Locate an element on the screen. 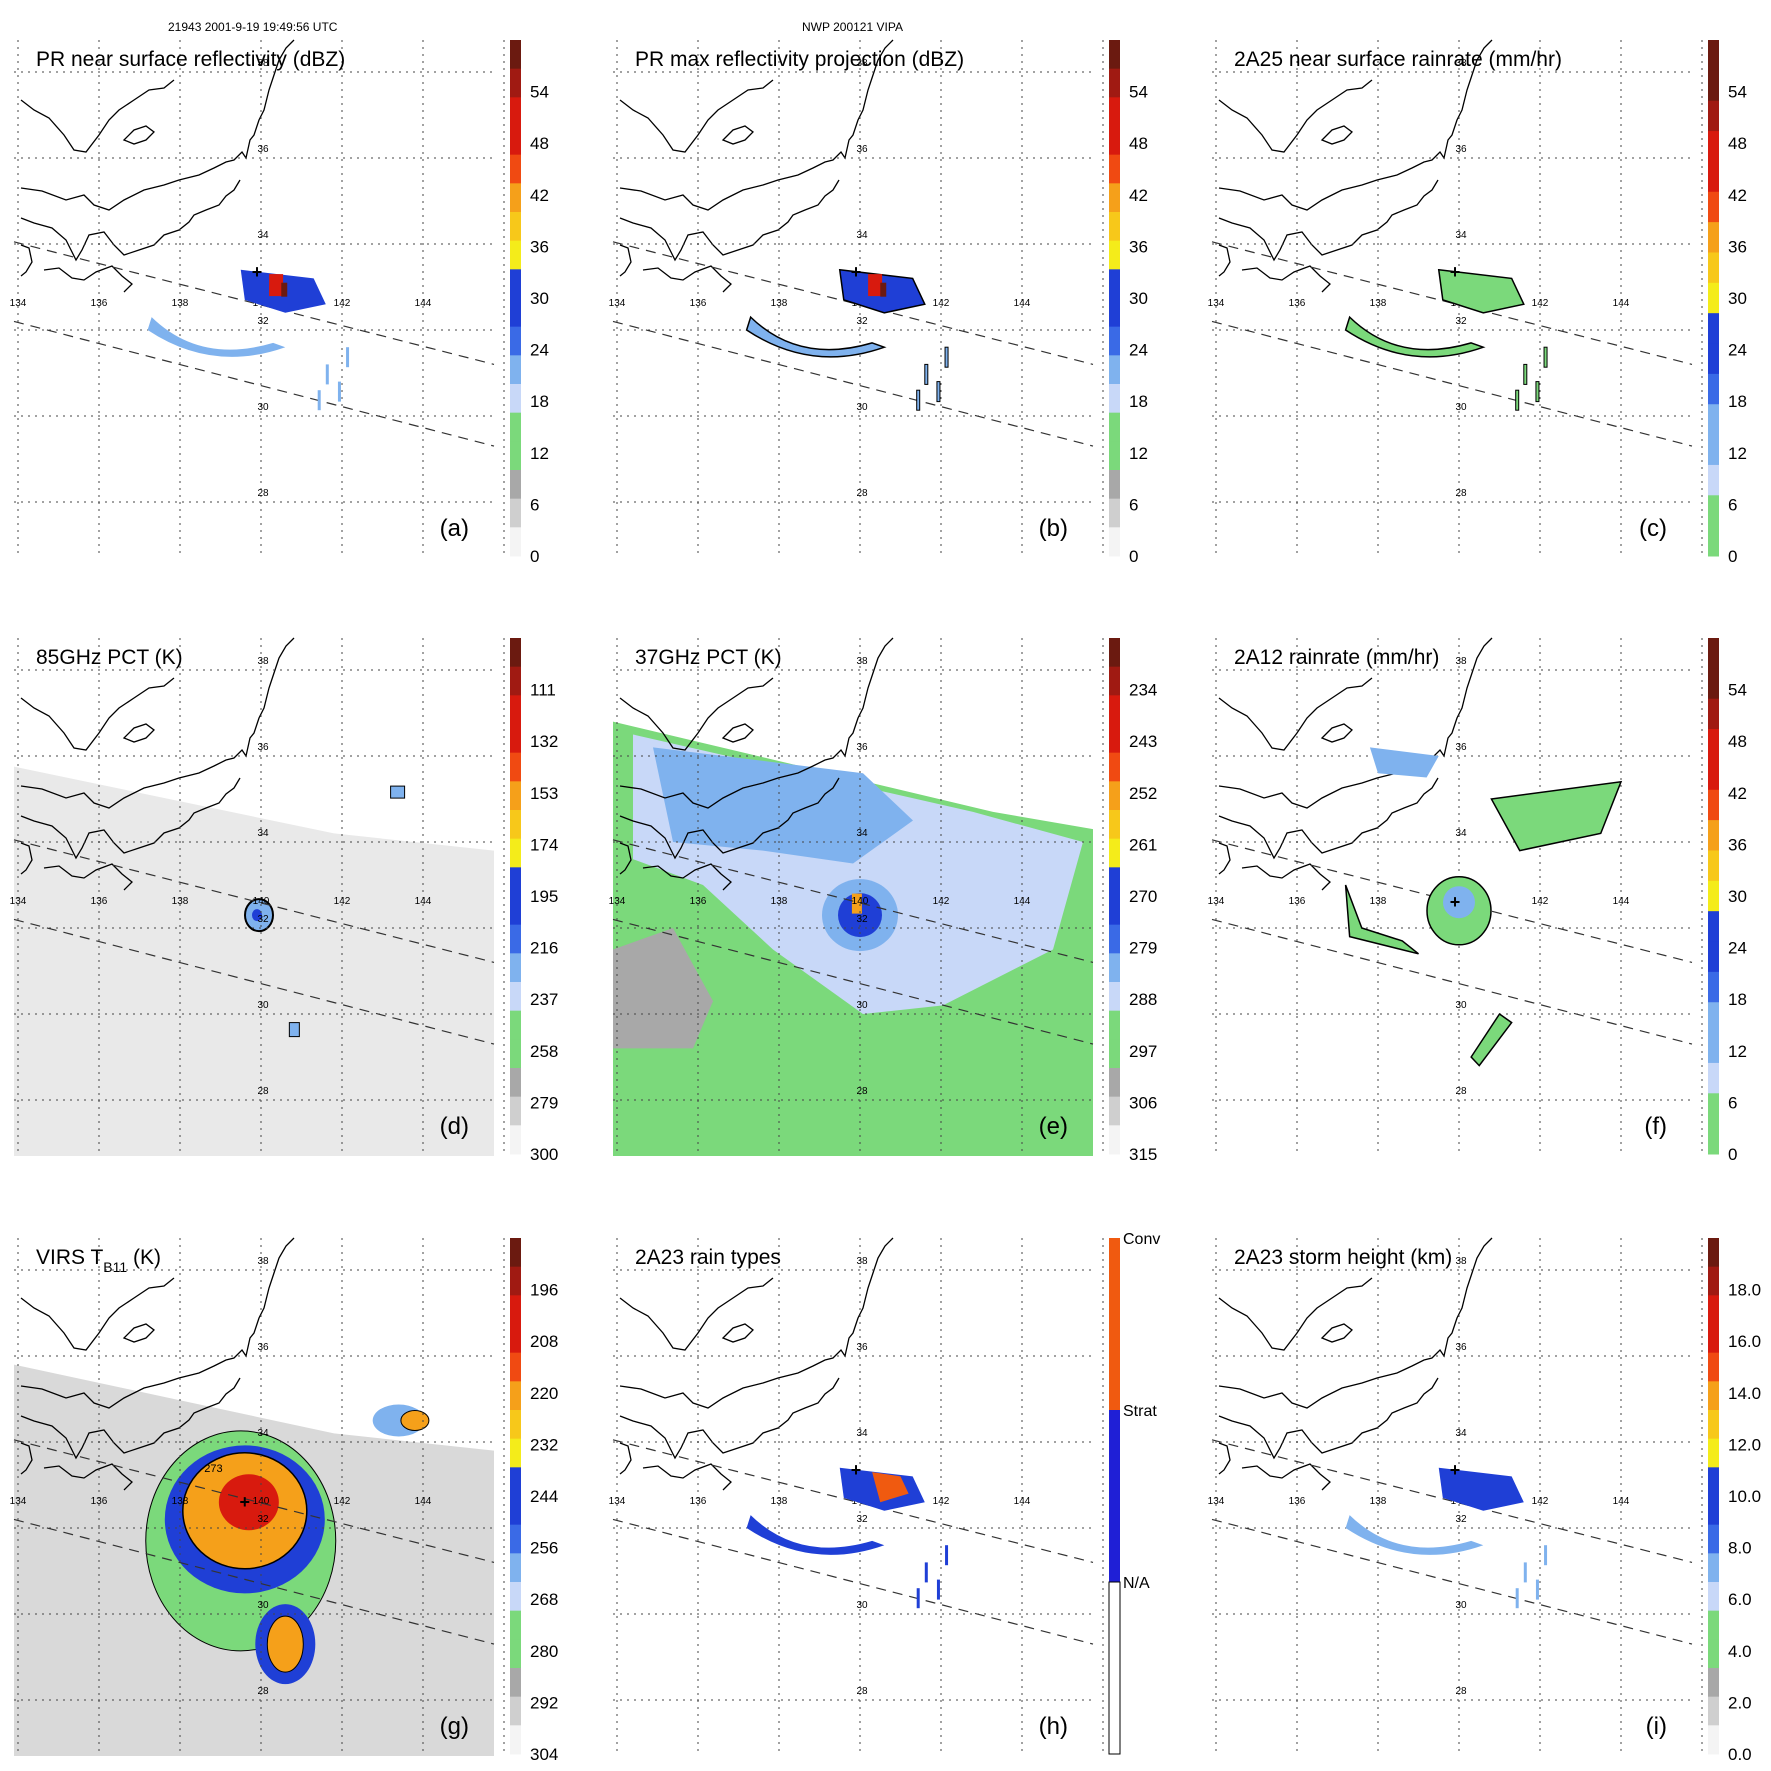 The height and width of the screenshot is (1771, 1771). header-orbit-time: 21943 2001-9-19 19:49:56 UTC is located at coordinates (253, 27).